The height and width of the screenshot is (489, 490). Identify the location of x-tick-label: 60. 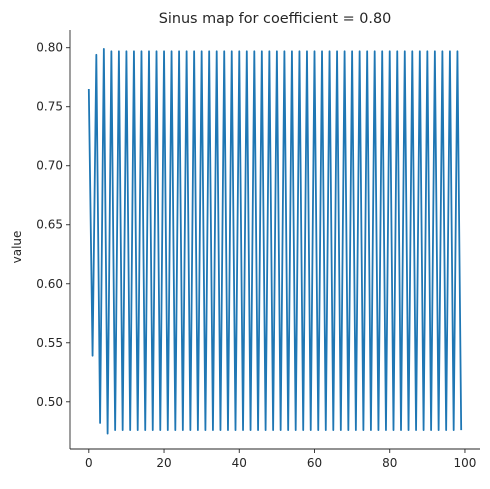
(314, 463).